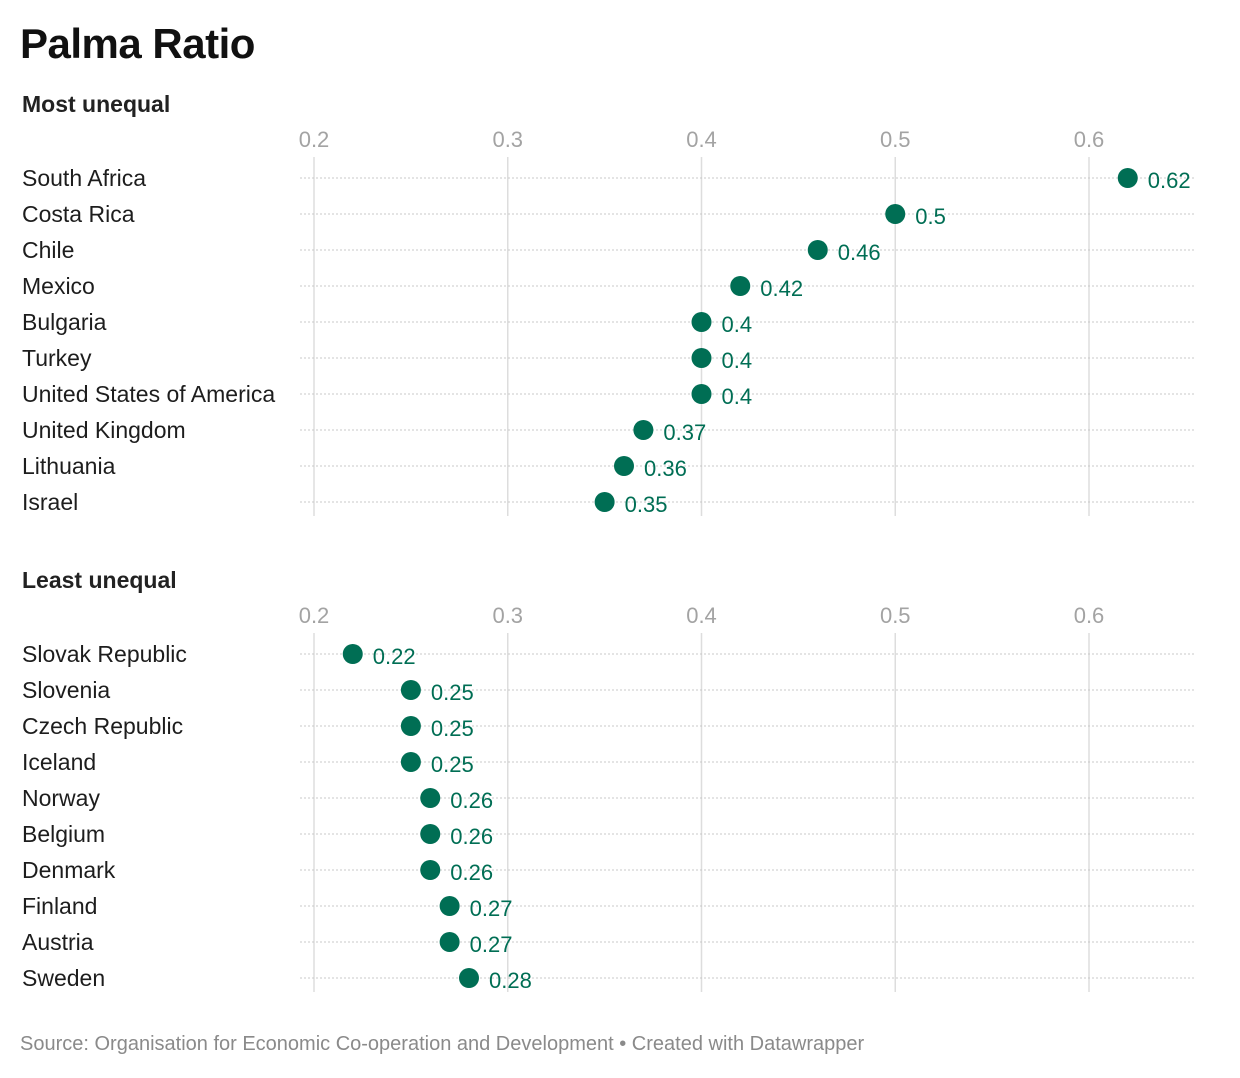  Describe the element at coordinates (64, 322) in the screenshot. I see `country-label: Bulgaria` at that location.